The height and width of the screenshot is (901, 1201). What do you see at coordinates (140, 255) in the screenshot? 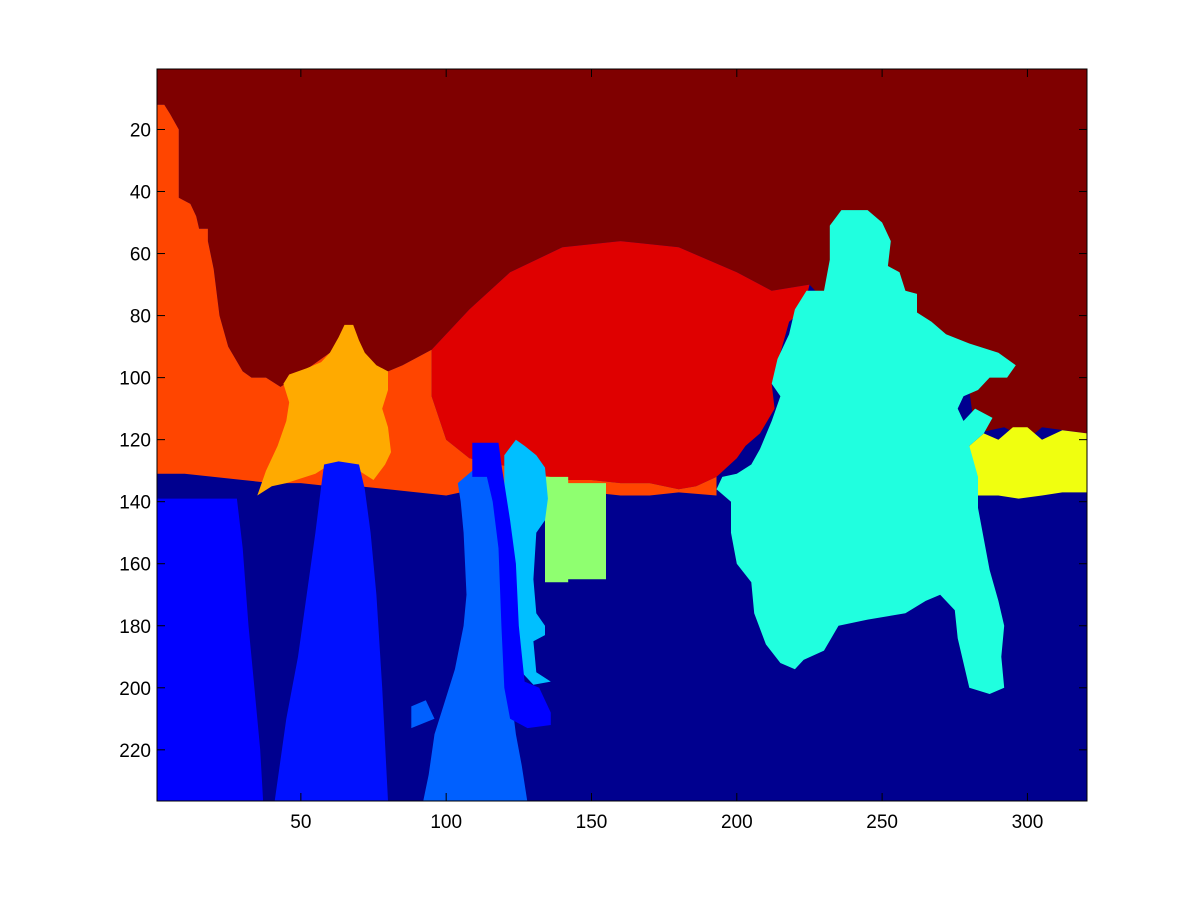
I see `y-tick-label: 60` at bounding box center [140, 255].